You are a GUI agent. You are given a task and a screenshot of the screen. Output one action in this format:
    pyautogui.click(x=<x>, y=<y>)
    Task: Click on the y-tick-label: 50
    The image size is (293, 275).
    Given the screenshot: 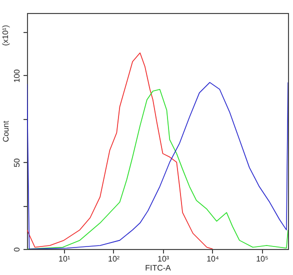 What is the action you would take?
    pyautogui.click(x=17, y=163)
    